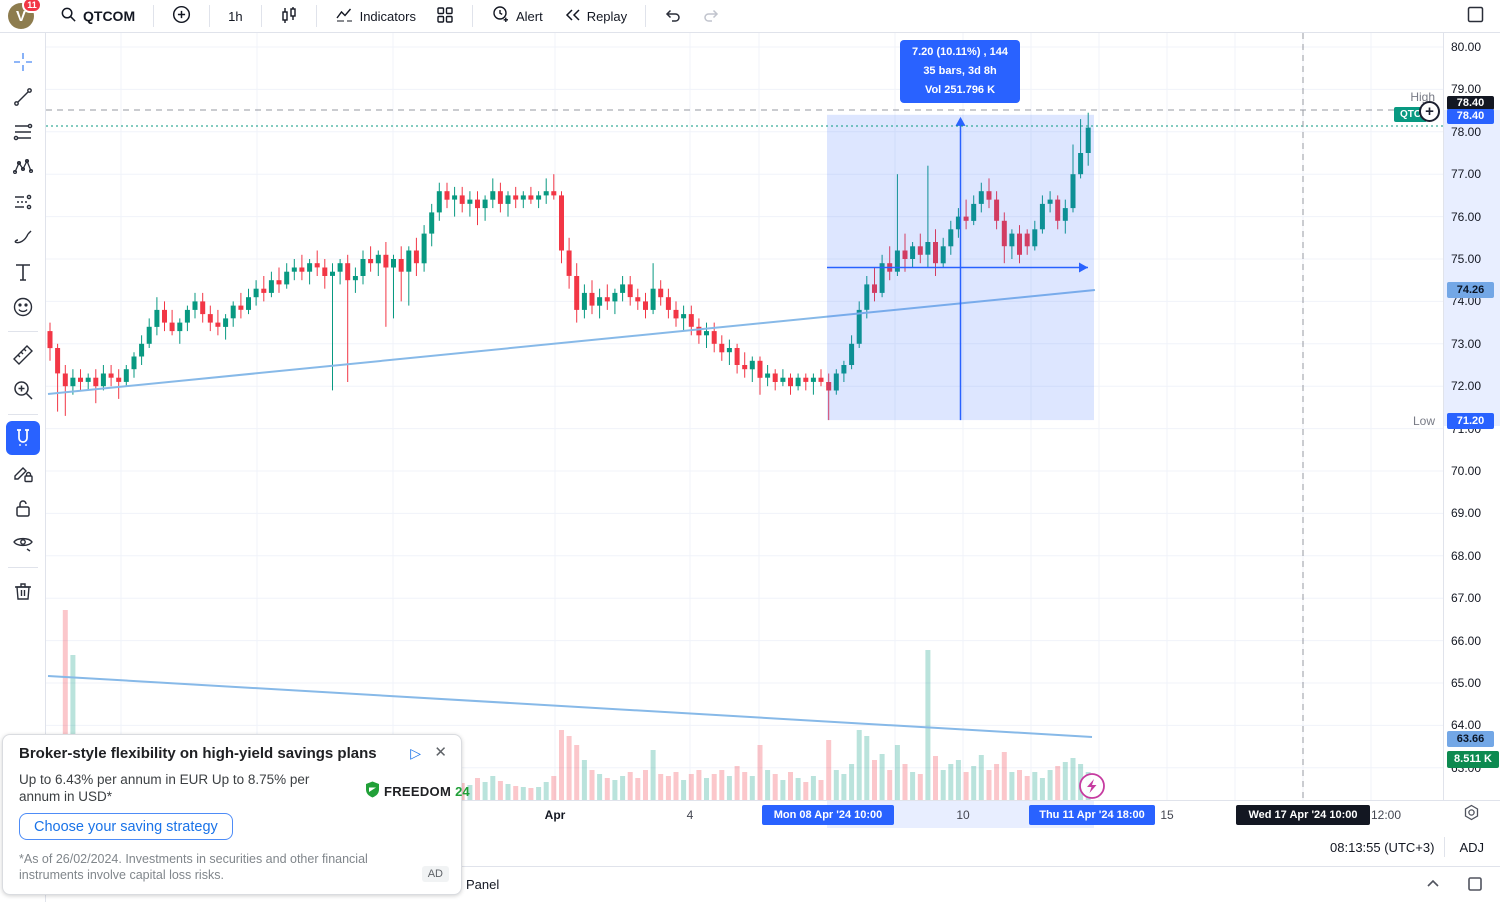  I want to click on layout-templates-button, so click(445, 16).